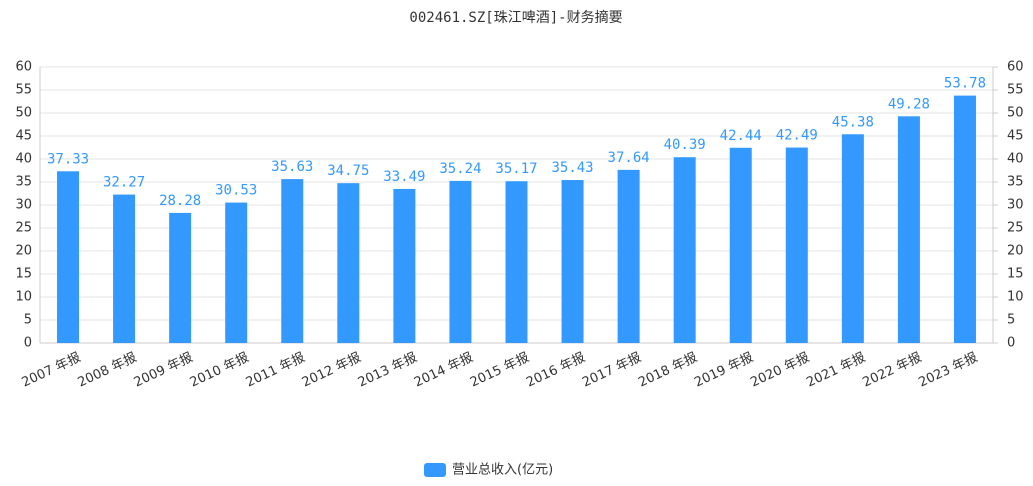 The height and width of the screenshot is (486, 1033). I want to click on y-tick-label: 25, so click(23, 228).